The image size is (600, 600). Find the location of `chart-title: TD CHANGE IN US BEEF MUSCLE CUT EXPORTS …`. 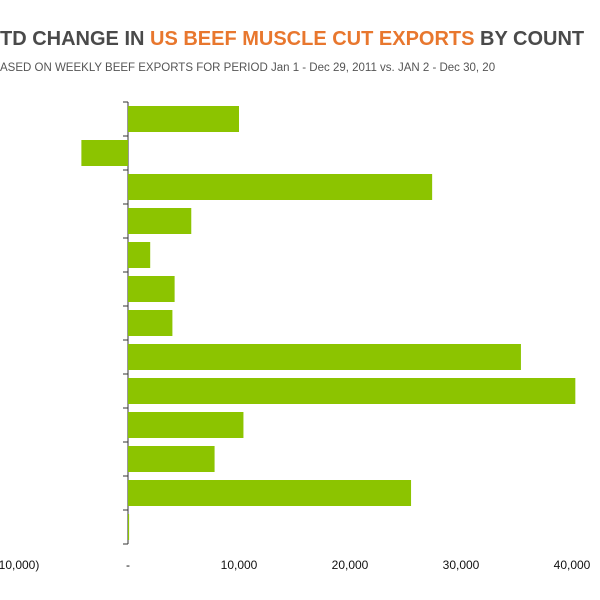

chart-title: TD CHANGE IN US BEEF MUSCLE CUT EXPORTS … is located at coordinates (292, 39).